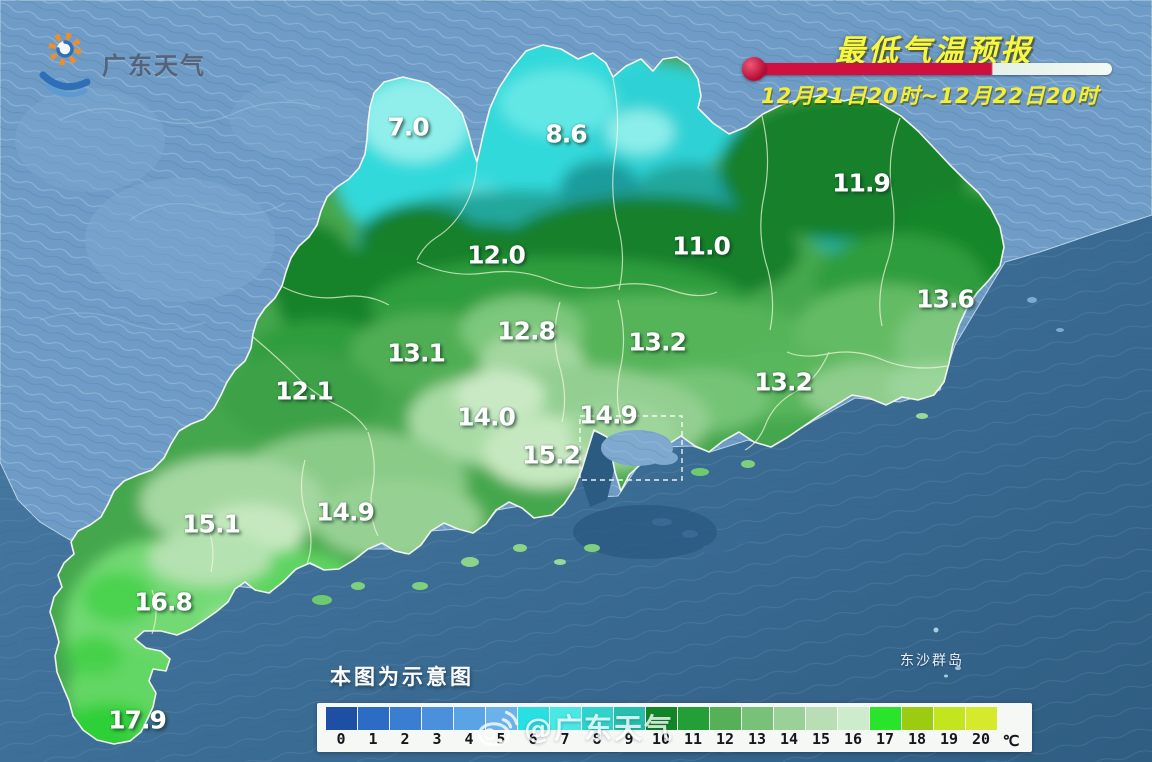  Describe the element at coordinates (789, 739) in the screenshot. I see `legend-tick: 14` at that location.